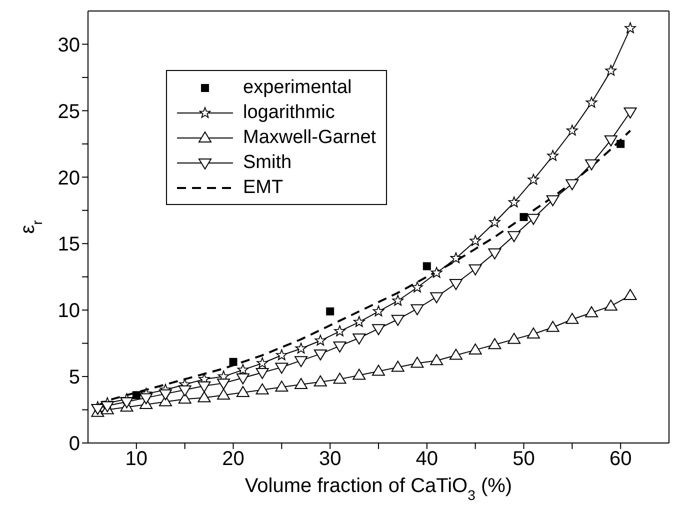 The height and width of the screenshot is (517, 686). I want to click on legend-label: EMT, so click(263, 187).